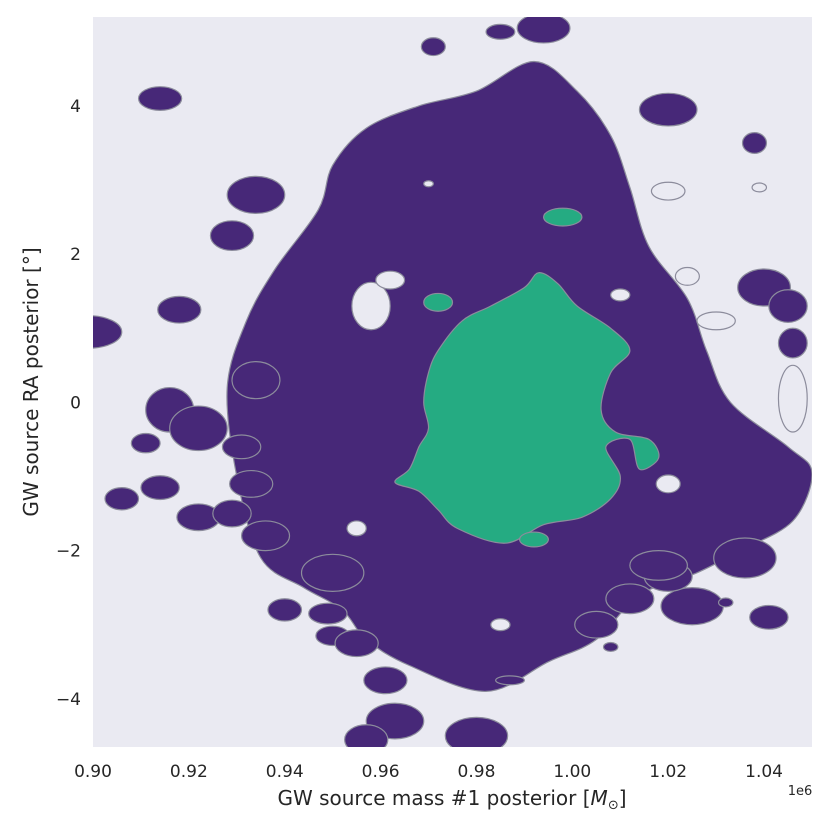 The width and height of the screenshot is (830, 830). I want to click on y-axis-ticks: 4 2 0 −2 −4, so click(68, 403).